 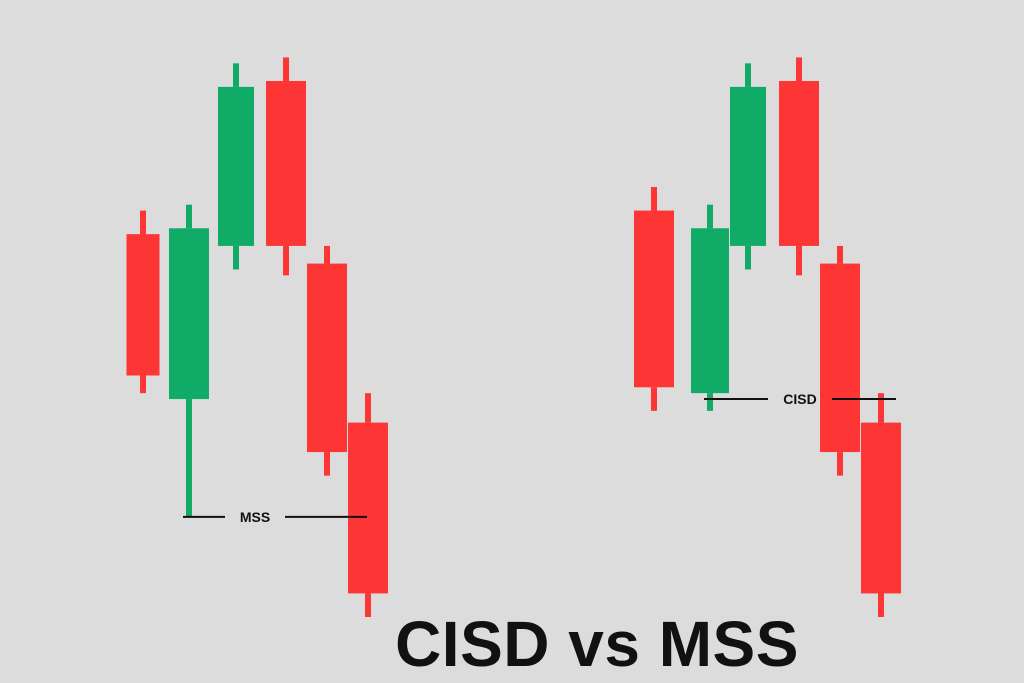 I want to click on mss-candle-6-bearish, so click(x=368, y=505).